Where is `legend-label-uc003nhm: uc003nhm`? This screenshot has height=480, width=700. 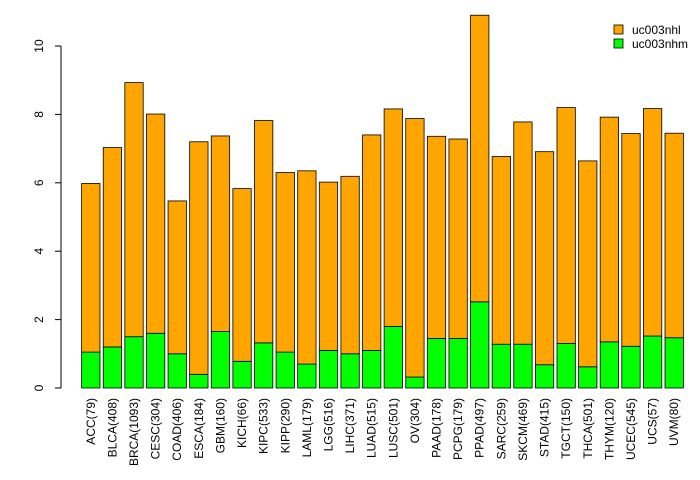 legend-label-uc003nhm: uc003nhm is located at coordinates (660, 44).